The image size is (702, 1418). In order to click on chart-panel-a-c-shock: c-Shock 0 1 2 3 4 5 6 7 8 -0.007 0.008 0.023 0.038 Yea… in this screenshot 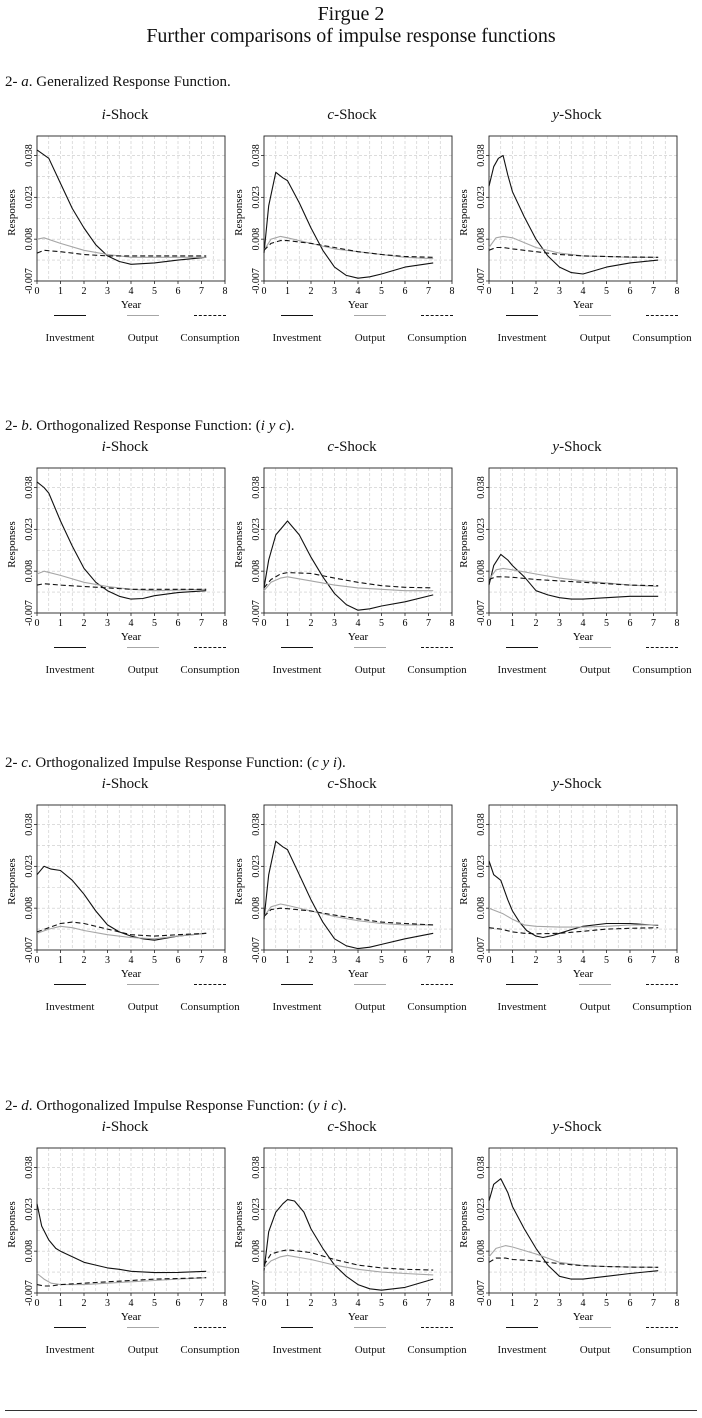, I will do `click(349, 228)`.